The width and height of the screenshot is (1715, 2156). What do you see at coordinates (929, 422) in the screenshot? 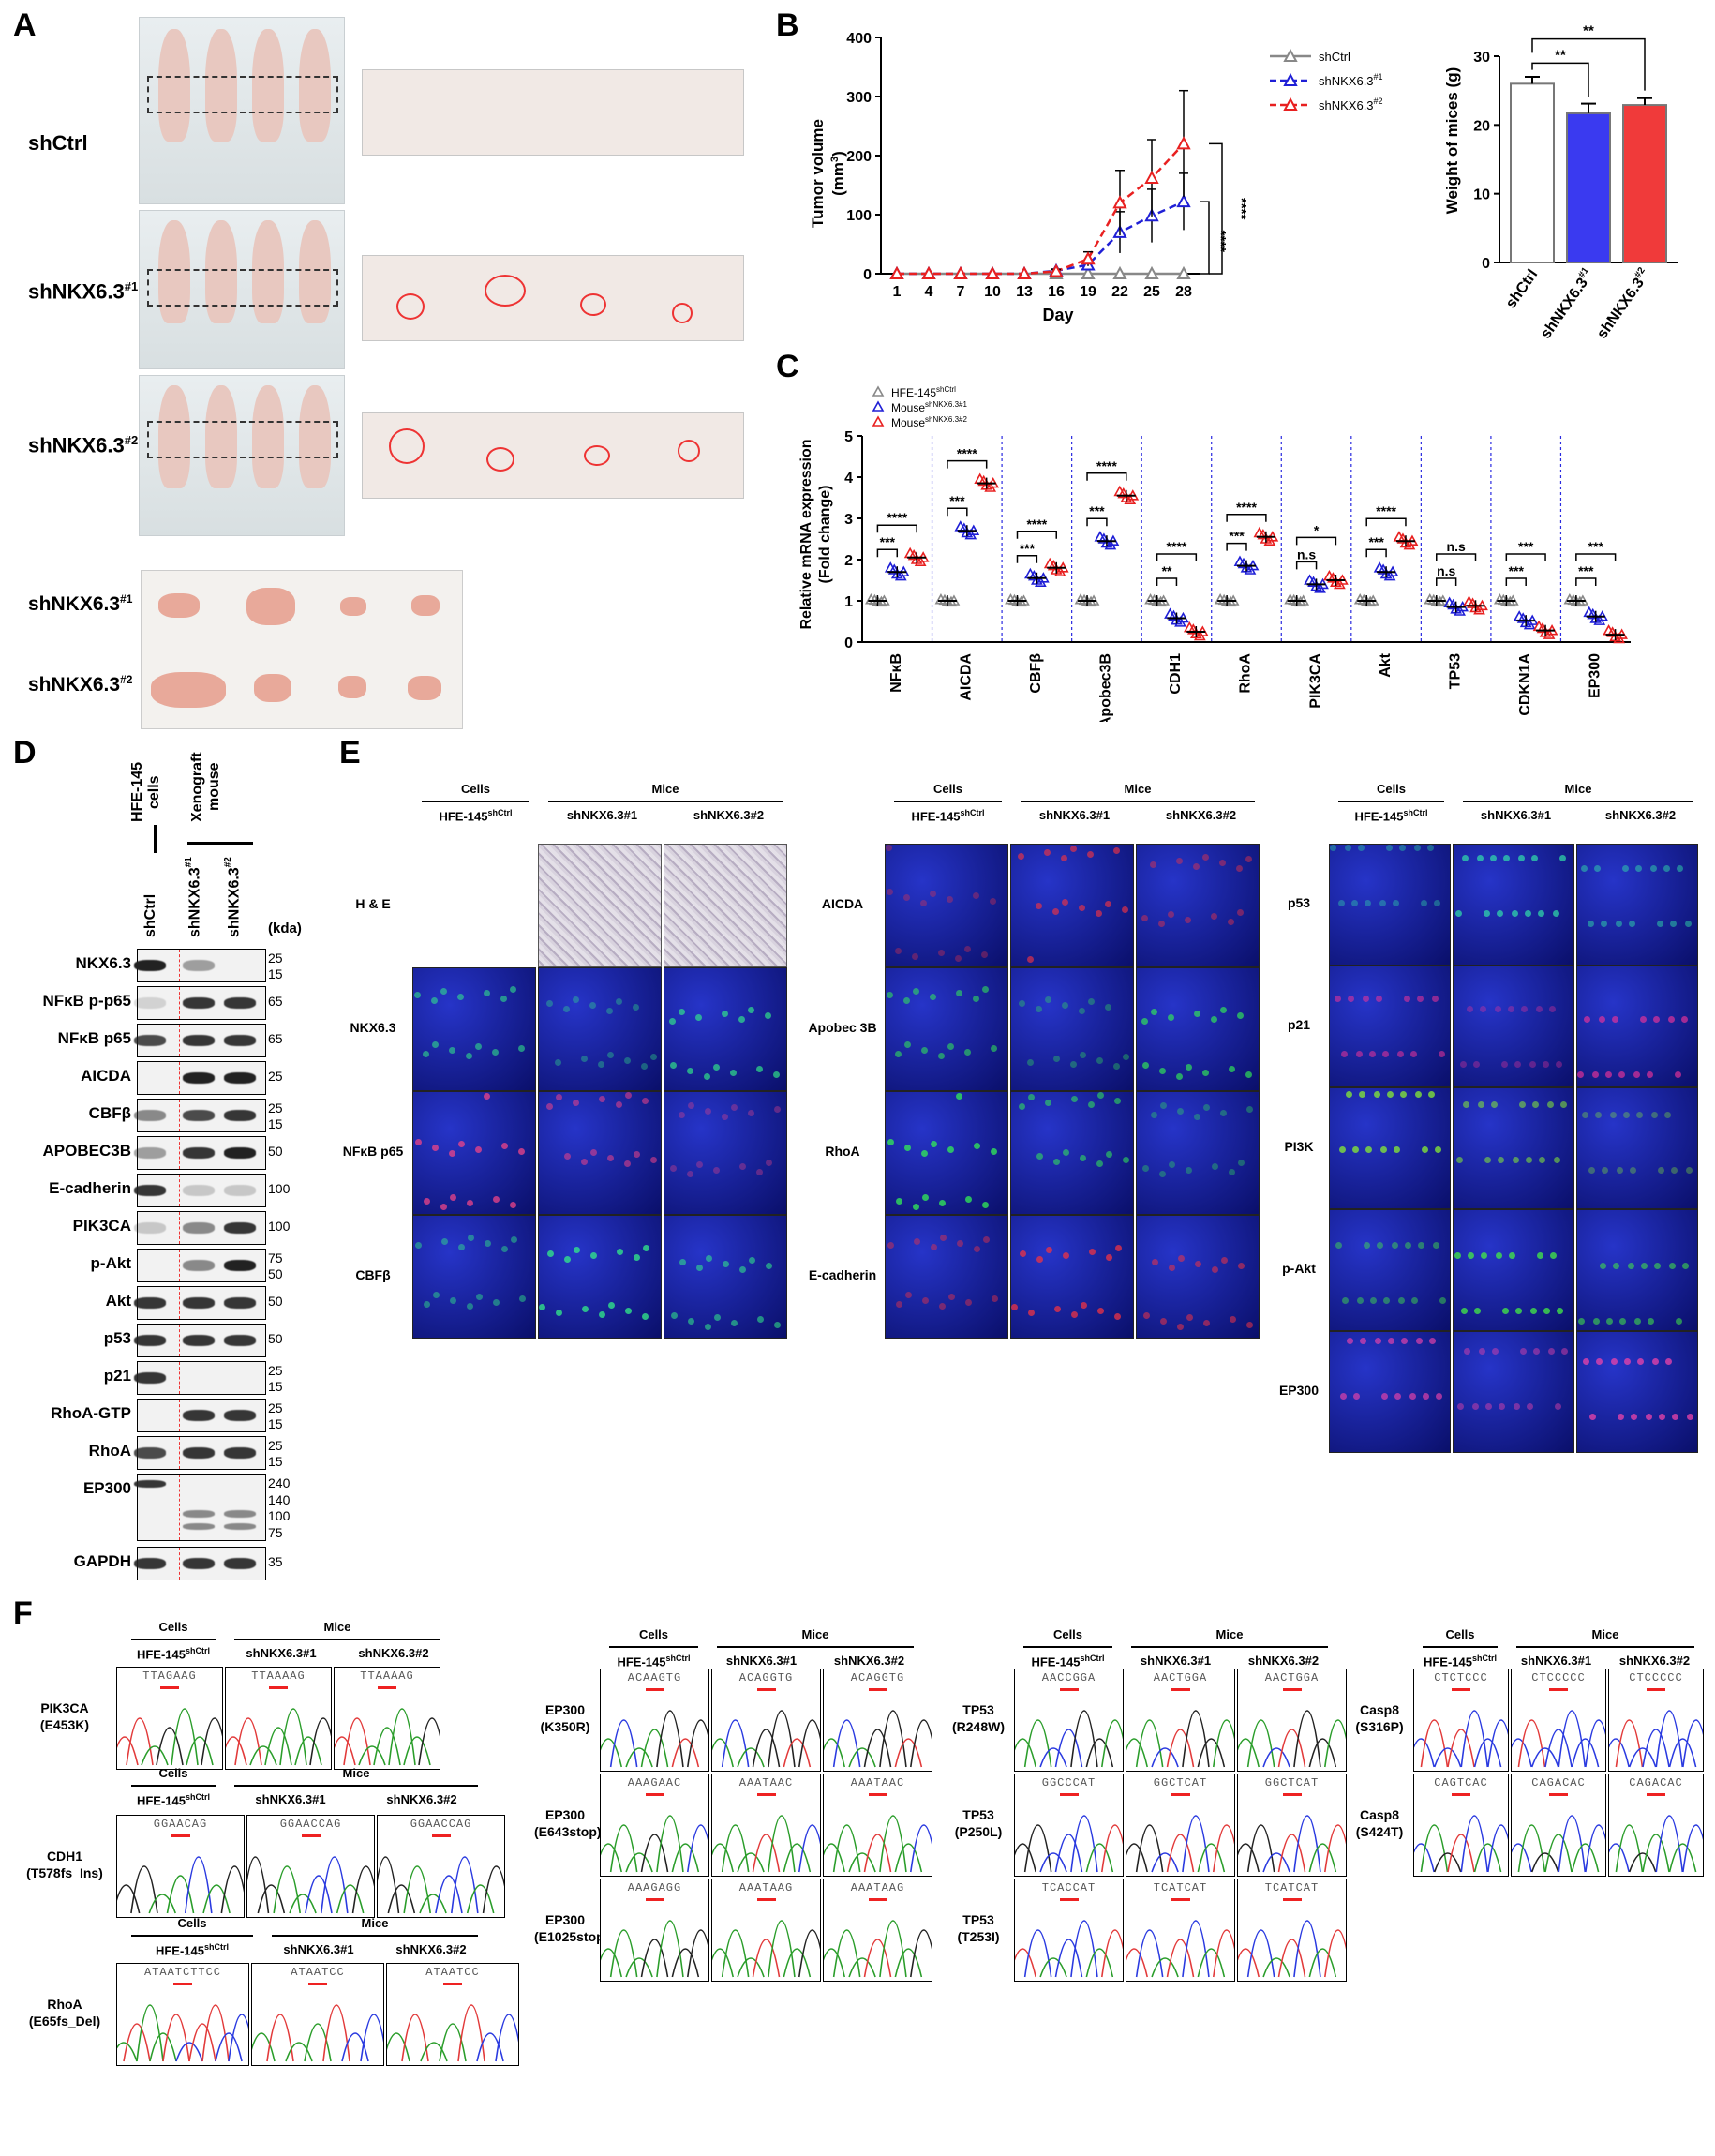
I see `legend-label: MouseshNKX6.3#2` at bounding box center [929, 422].